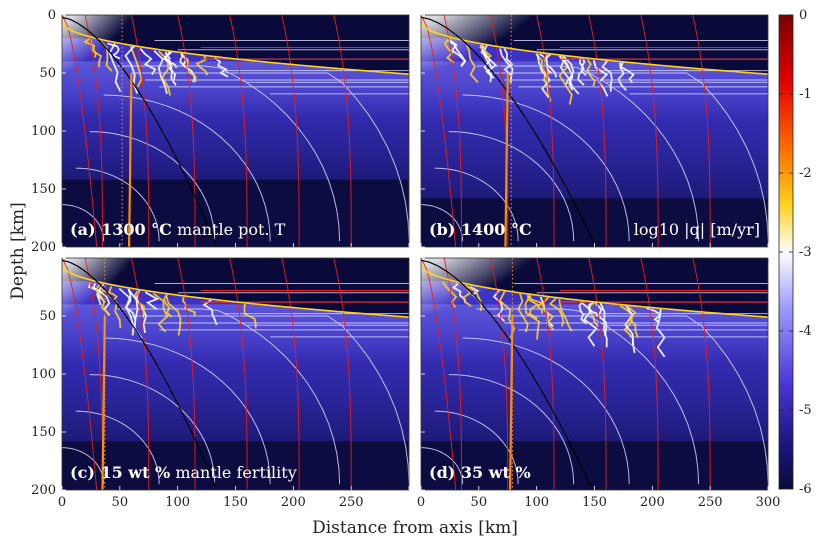 This screenshot has width=830, height=545. Describe the element at coordinates (445, 472) in the screenshot. I see `panel-label-id: (d)` at that location.